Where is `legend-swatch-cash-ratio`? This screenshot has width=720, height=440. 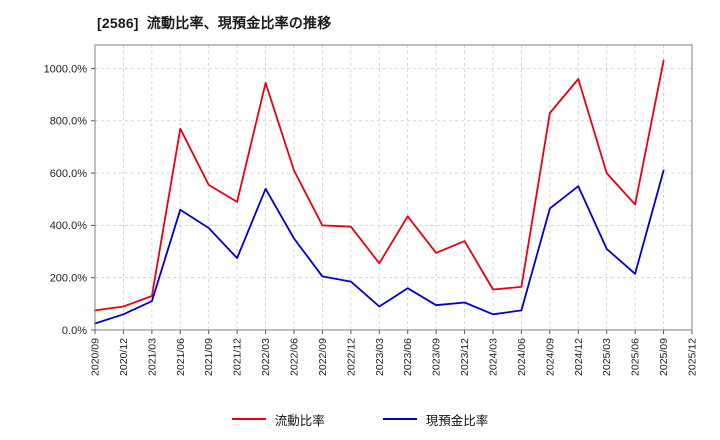
legend-swatch-cash-ratio is located at coordinates (399, 419).